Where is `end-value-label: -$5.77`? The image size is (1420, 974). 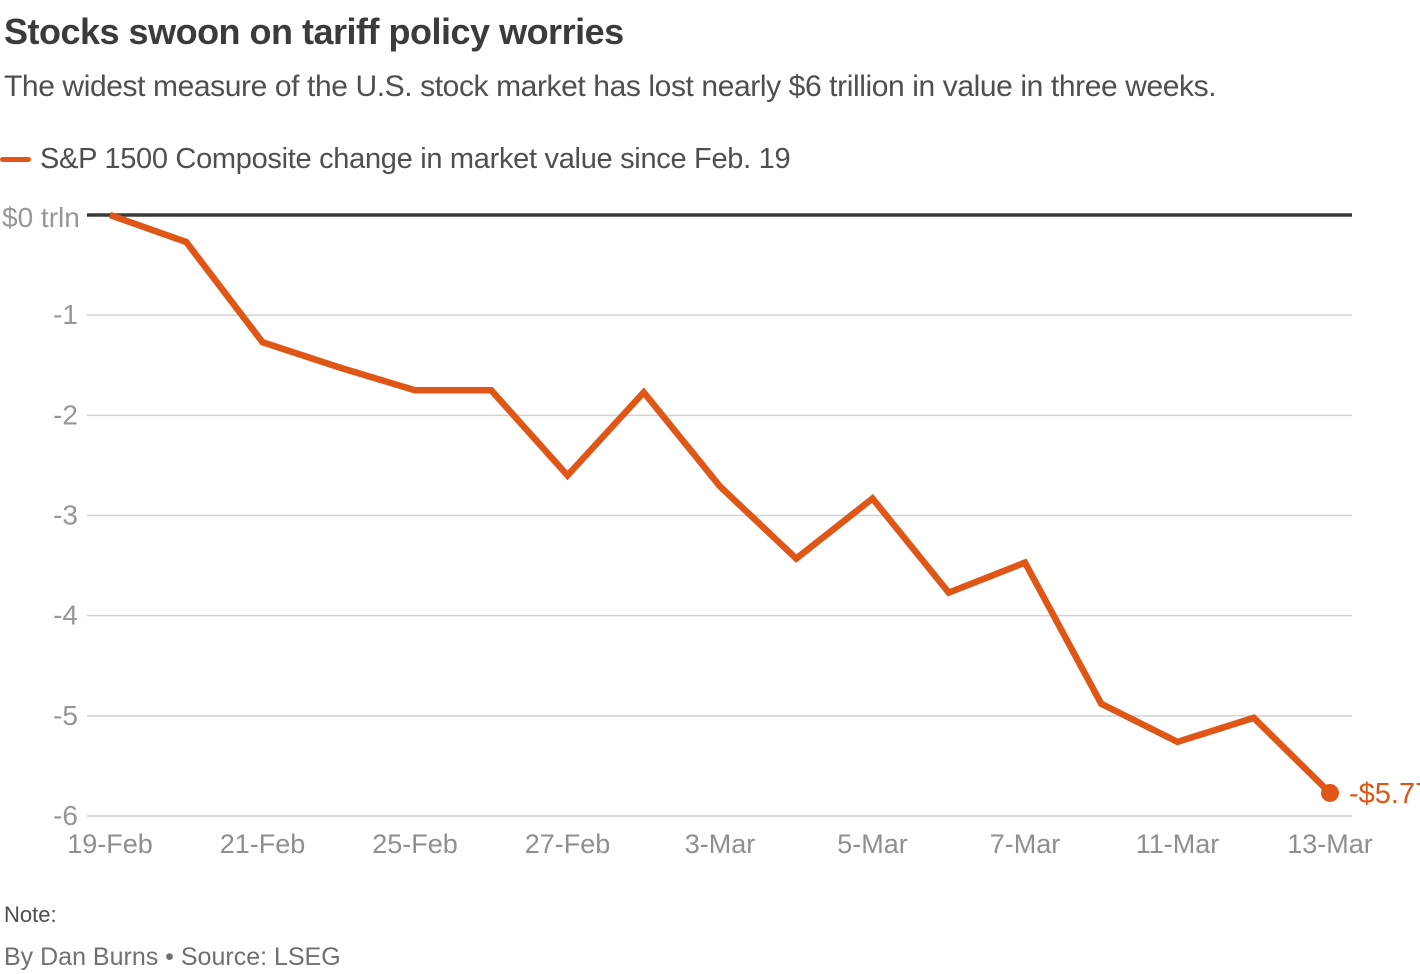
end-value-label: -$5.77 is located at coordinates (1384, 794).